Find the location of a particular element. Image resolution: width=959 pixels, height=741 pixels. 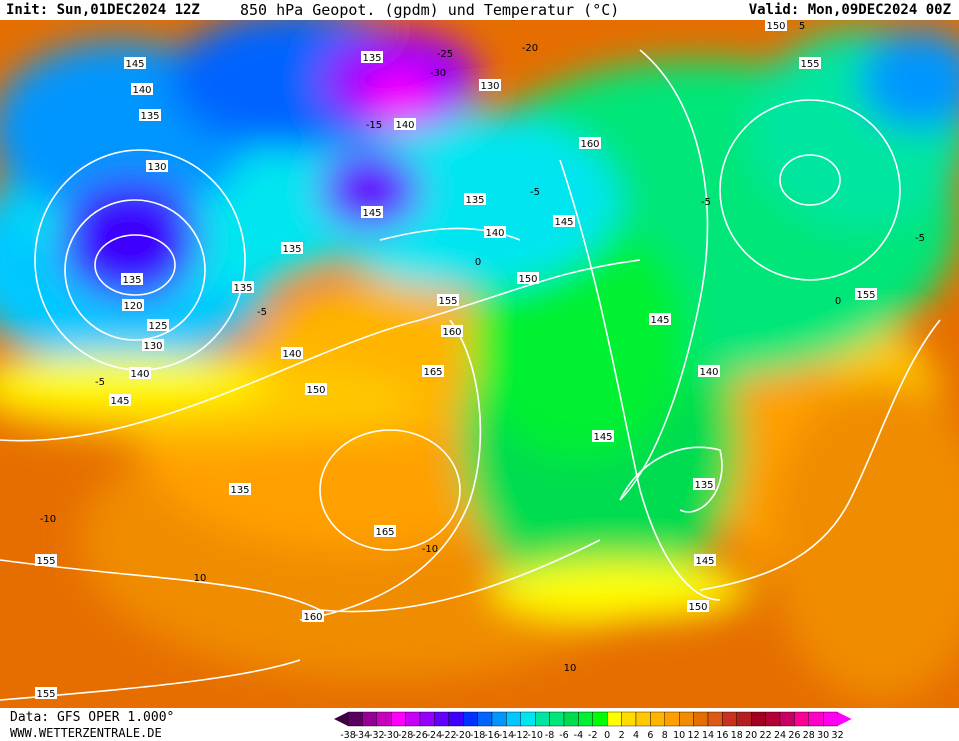

legend-tick-label: -26 is located at coordinates (420, 735).